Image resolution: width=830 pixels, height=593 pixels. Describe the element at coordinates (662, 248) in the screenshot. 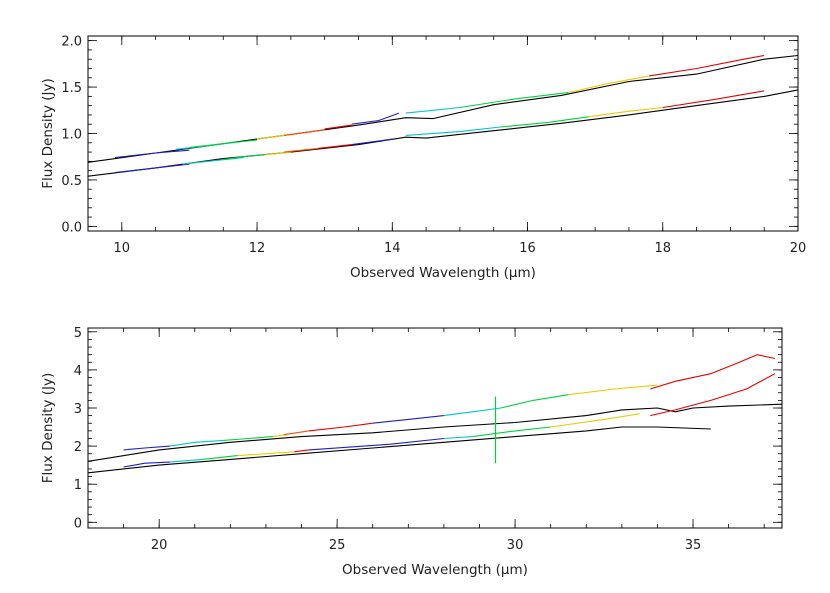

I see `x-tick-label: 18` at that location.